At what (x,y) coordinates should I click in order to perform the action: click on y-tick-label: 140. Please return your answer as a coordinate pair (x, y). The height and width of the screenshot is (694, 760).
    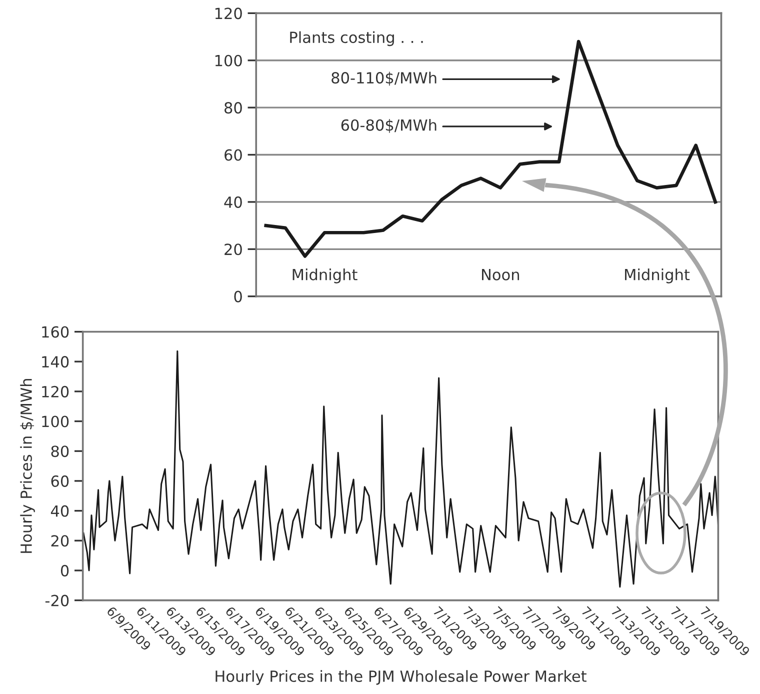
    Looking at the image, I should click on (55, 362).